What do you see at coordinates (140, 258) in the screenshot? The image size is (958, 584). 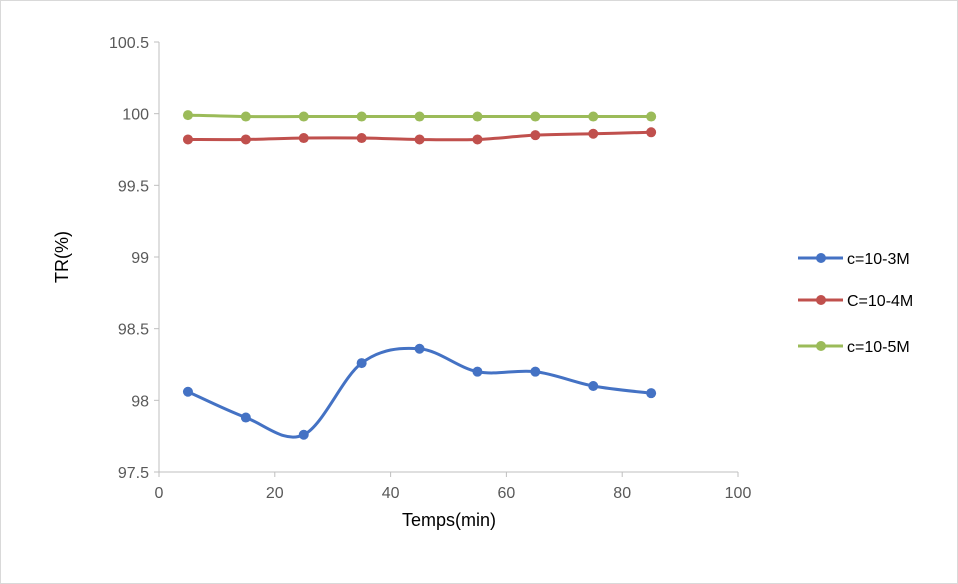 I see `y-tick-label: 99` at bounding box center [140, 258].